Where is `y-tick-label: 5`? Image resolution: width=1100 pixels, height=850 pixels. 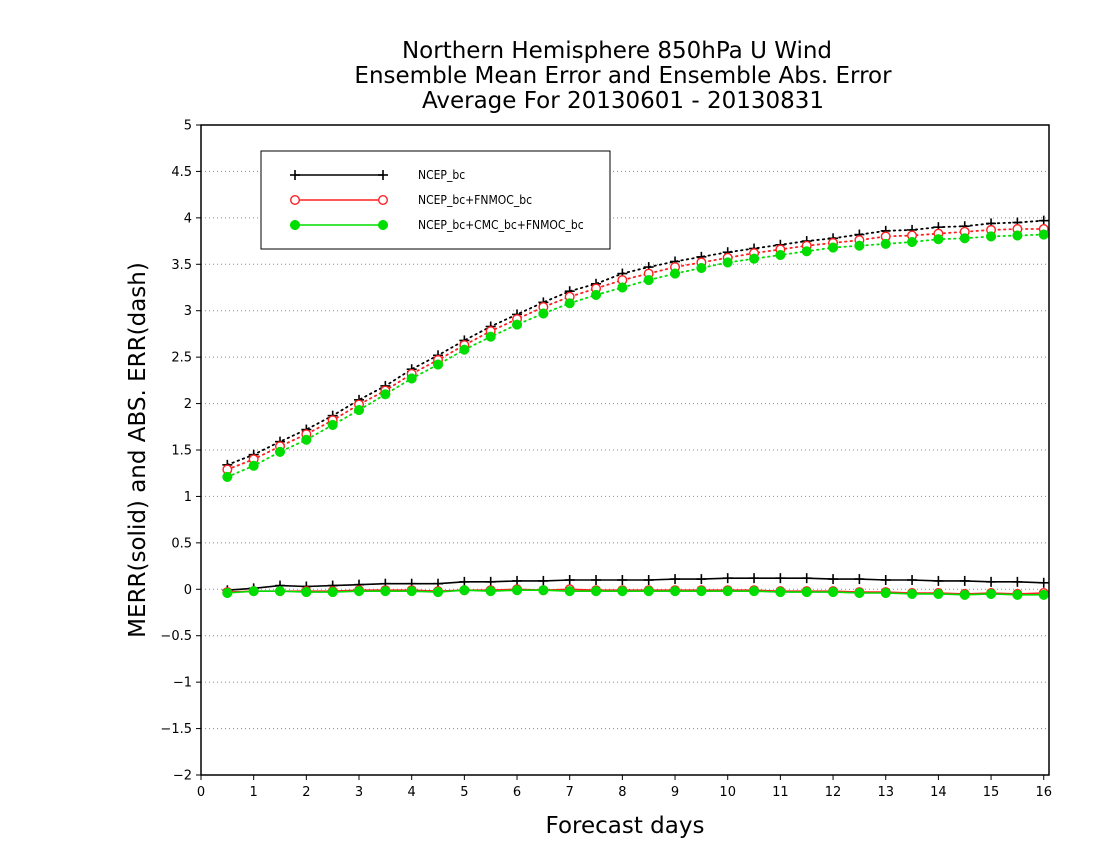 y-tick-label: 5 is located at coordinates (188, 126).